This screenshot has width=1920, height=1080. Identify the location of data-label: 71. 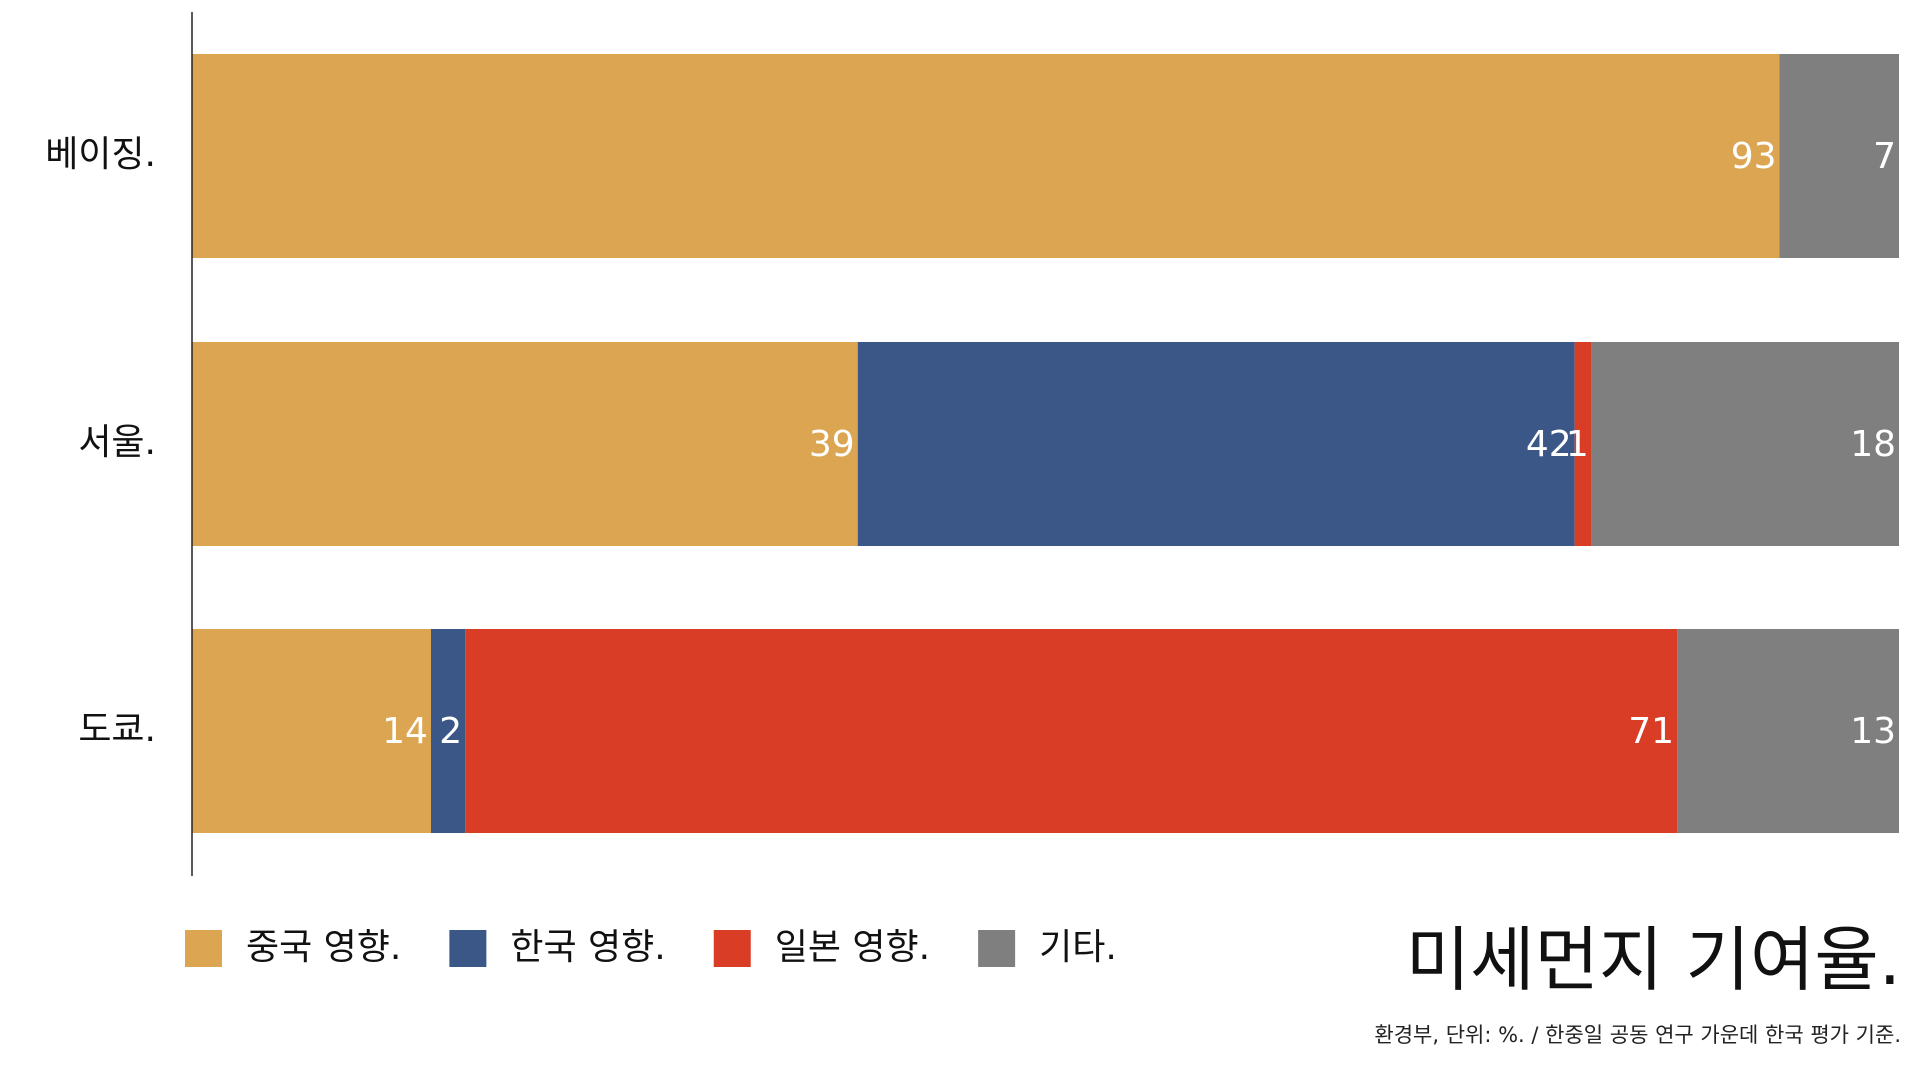
(1651, 731).